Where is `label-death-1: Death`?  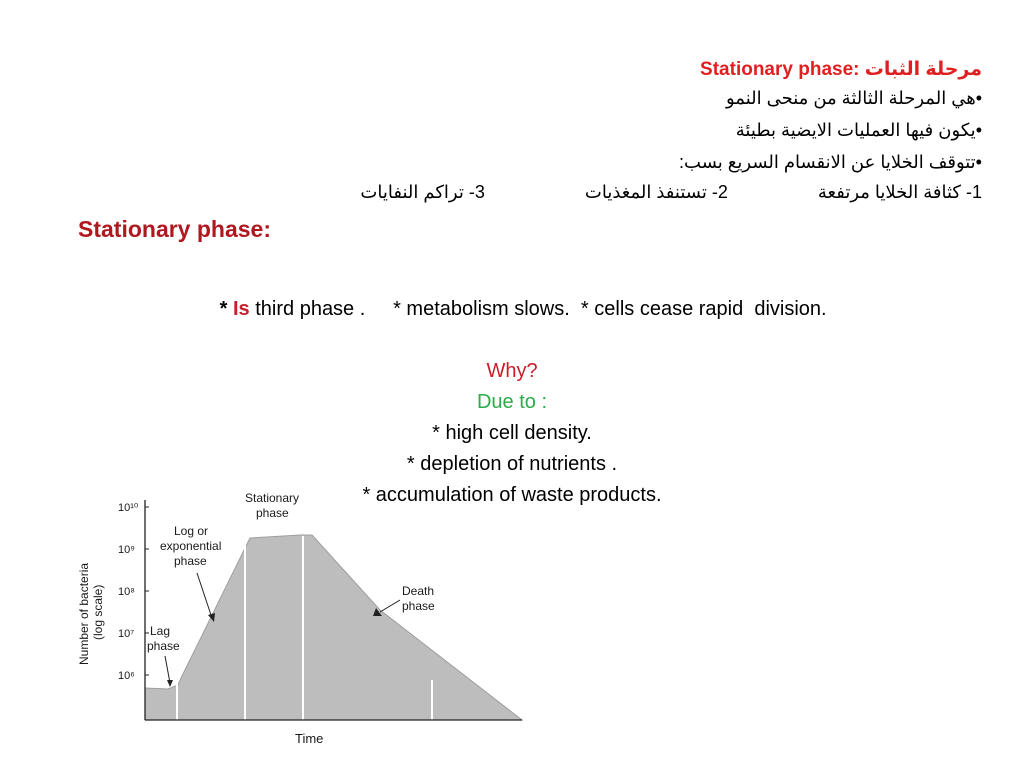
label-death-1: Death is located at coordinates (418, 591).